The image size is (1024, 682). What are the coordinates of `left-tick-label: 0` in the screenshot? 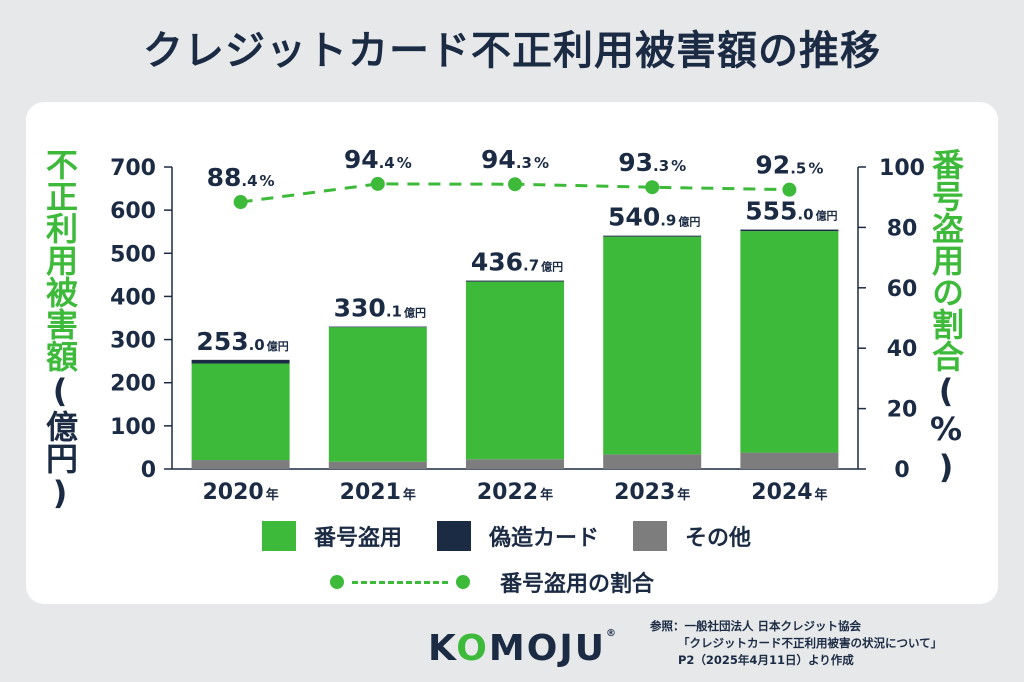 It's located at (148, 470).